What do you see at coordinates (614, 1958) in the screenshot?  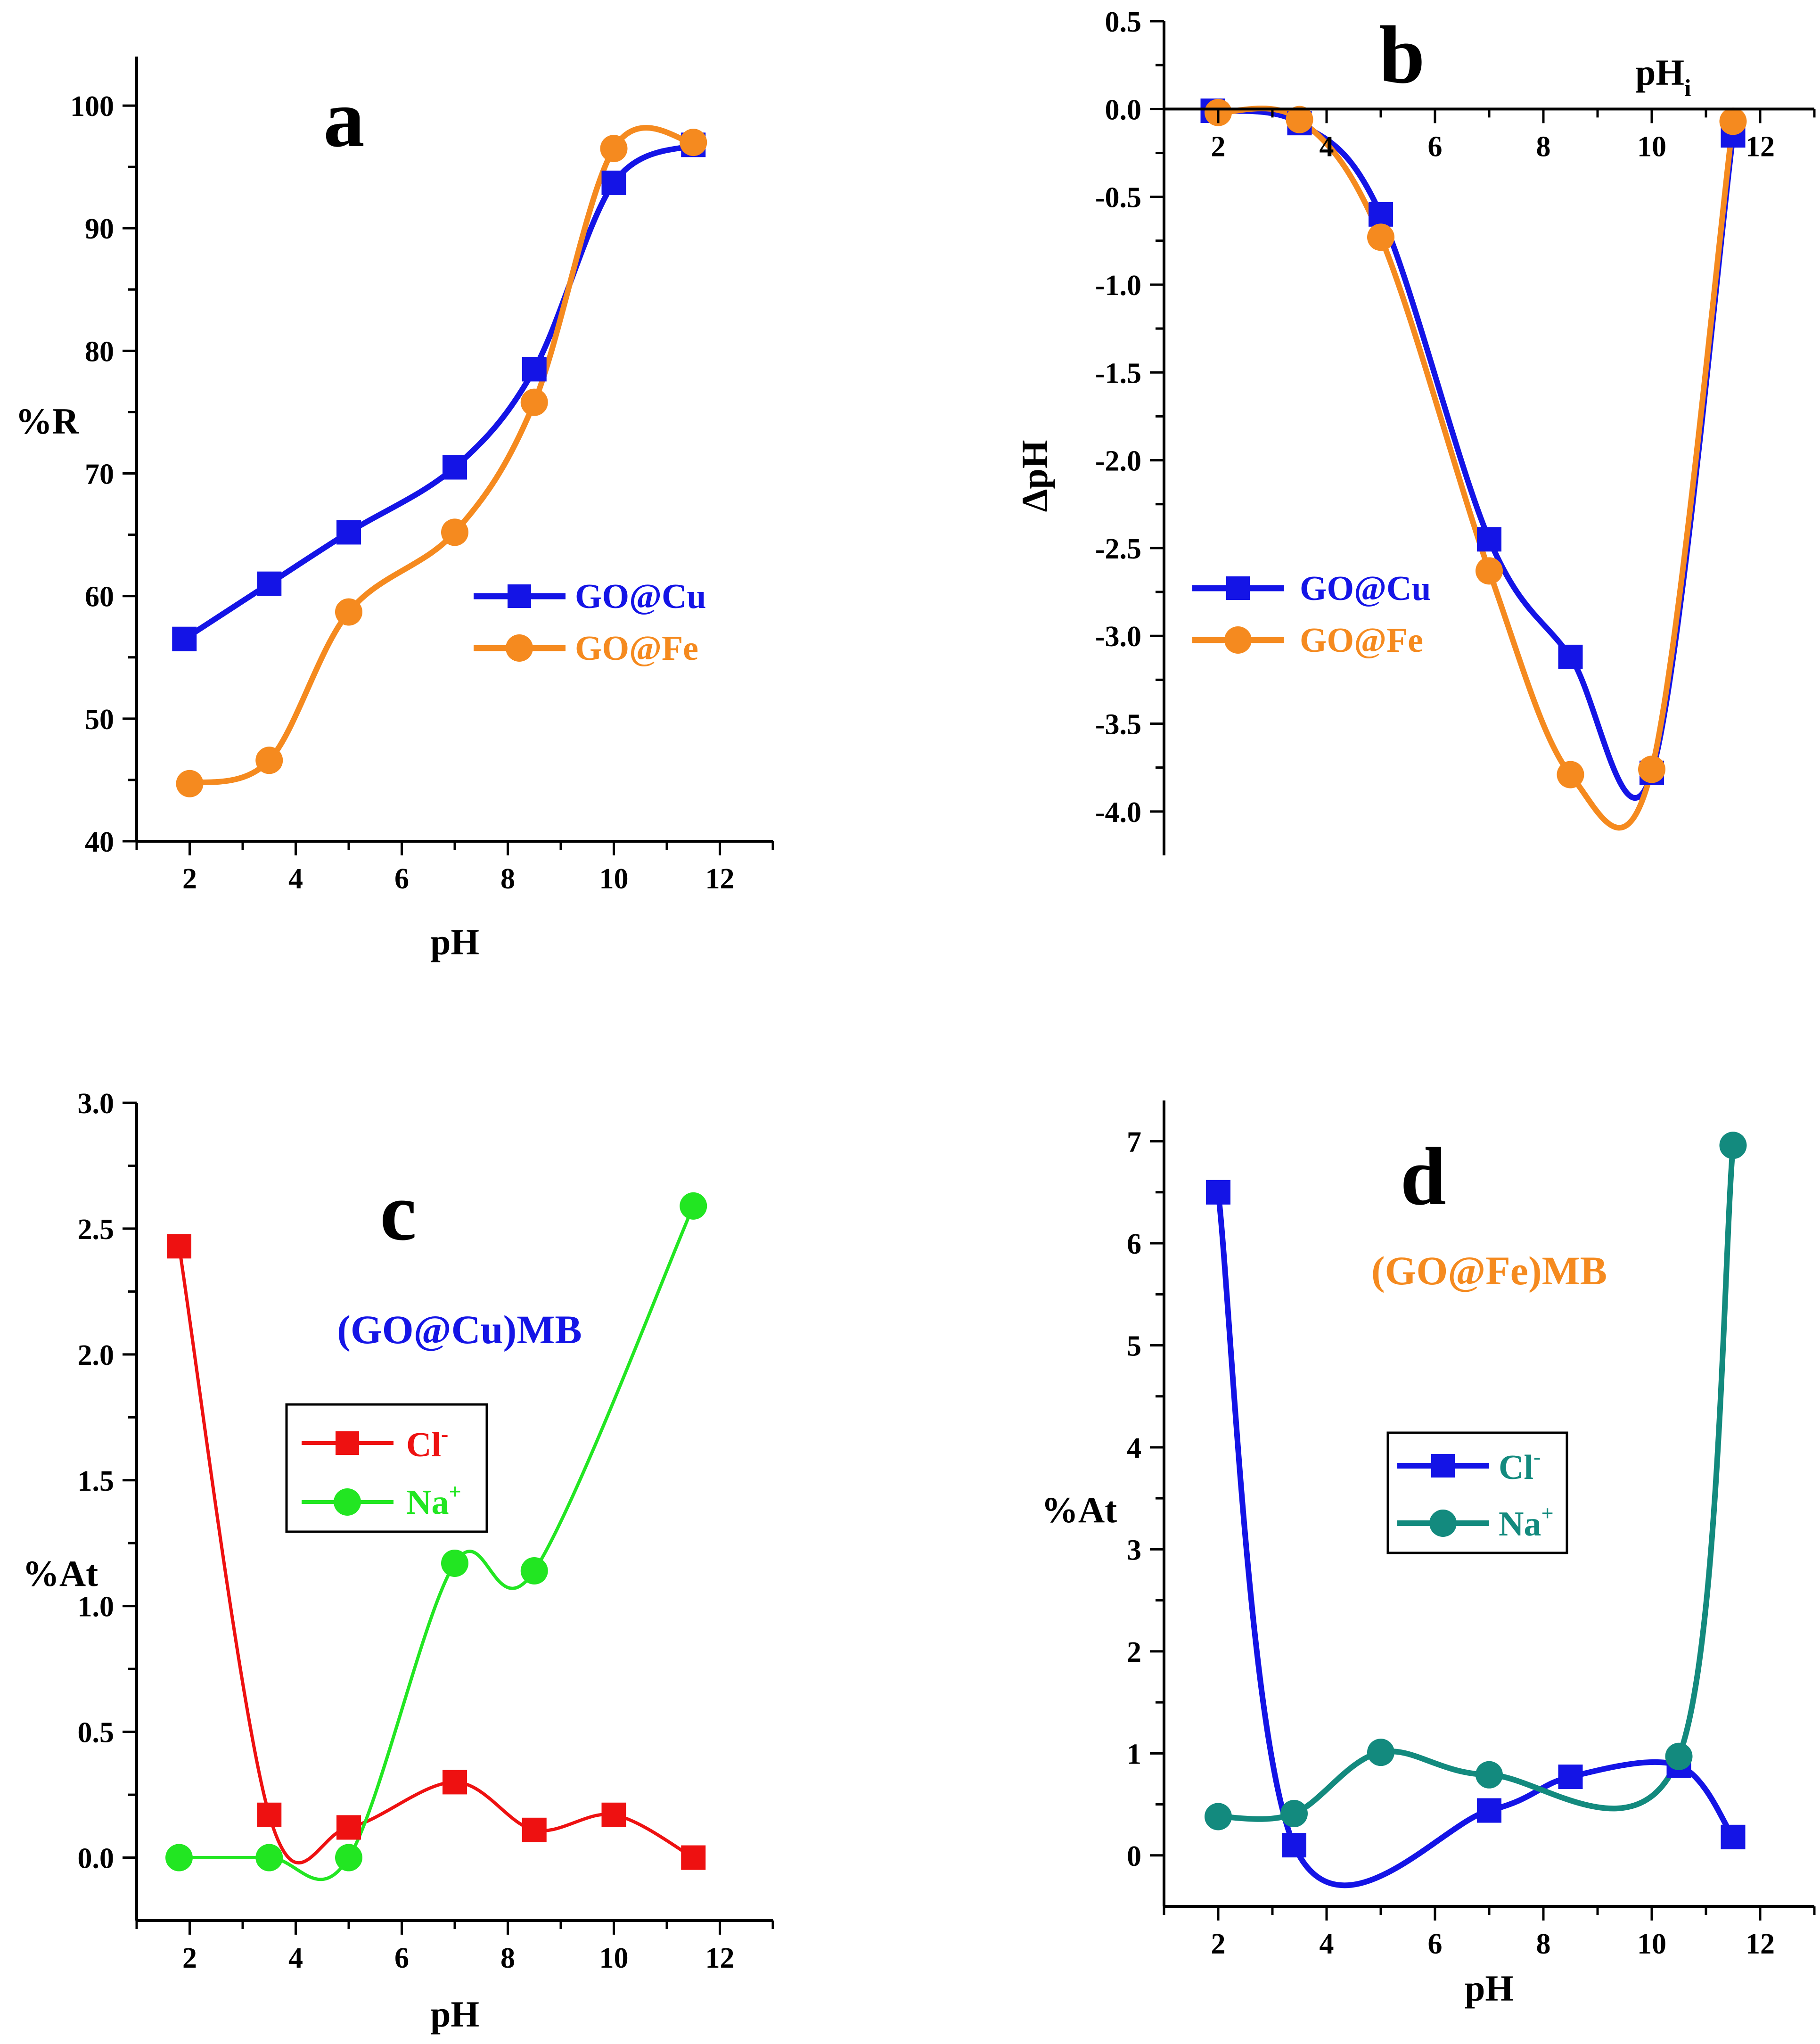 I see `x-tick-label-c: 10` at bounding box center [614, 1958].